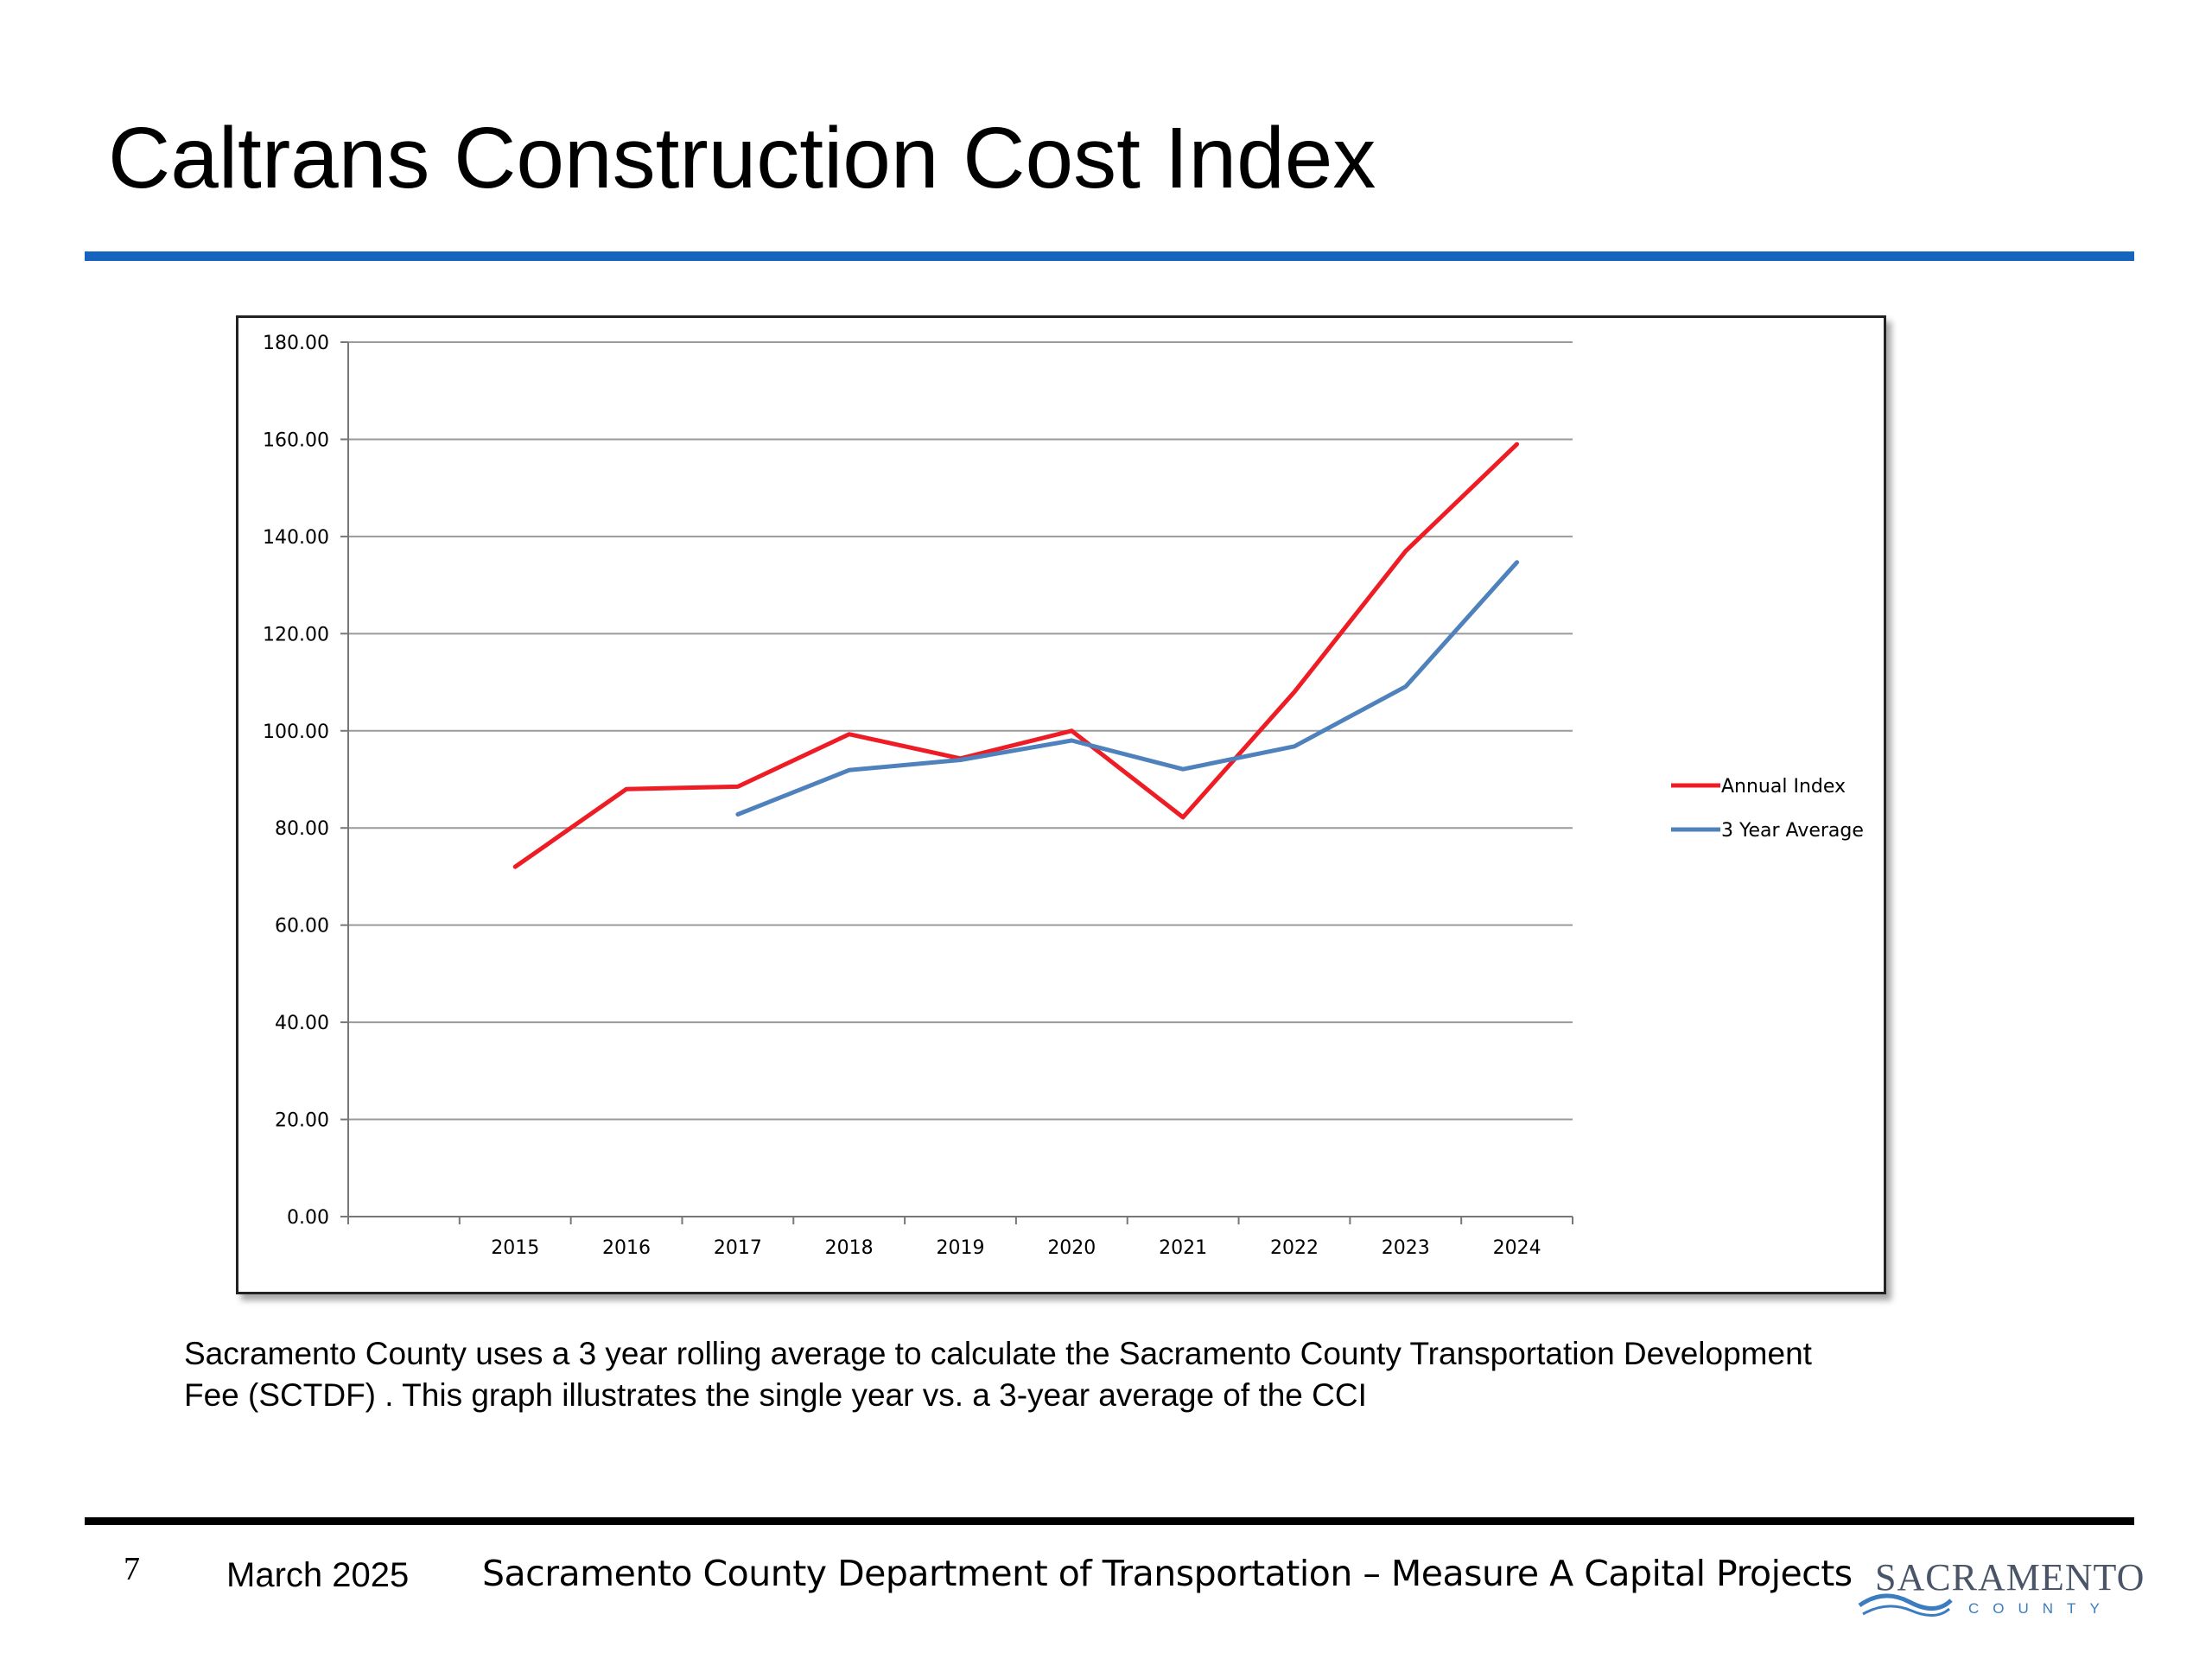 The width and height of the screenshot is (2212, 1659). What do you see at coordinates (132, 1569) in the screenshot?
I see `page-number: 7` at bounding box center [132, 1569].